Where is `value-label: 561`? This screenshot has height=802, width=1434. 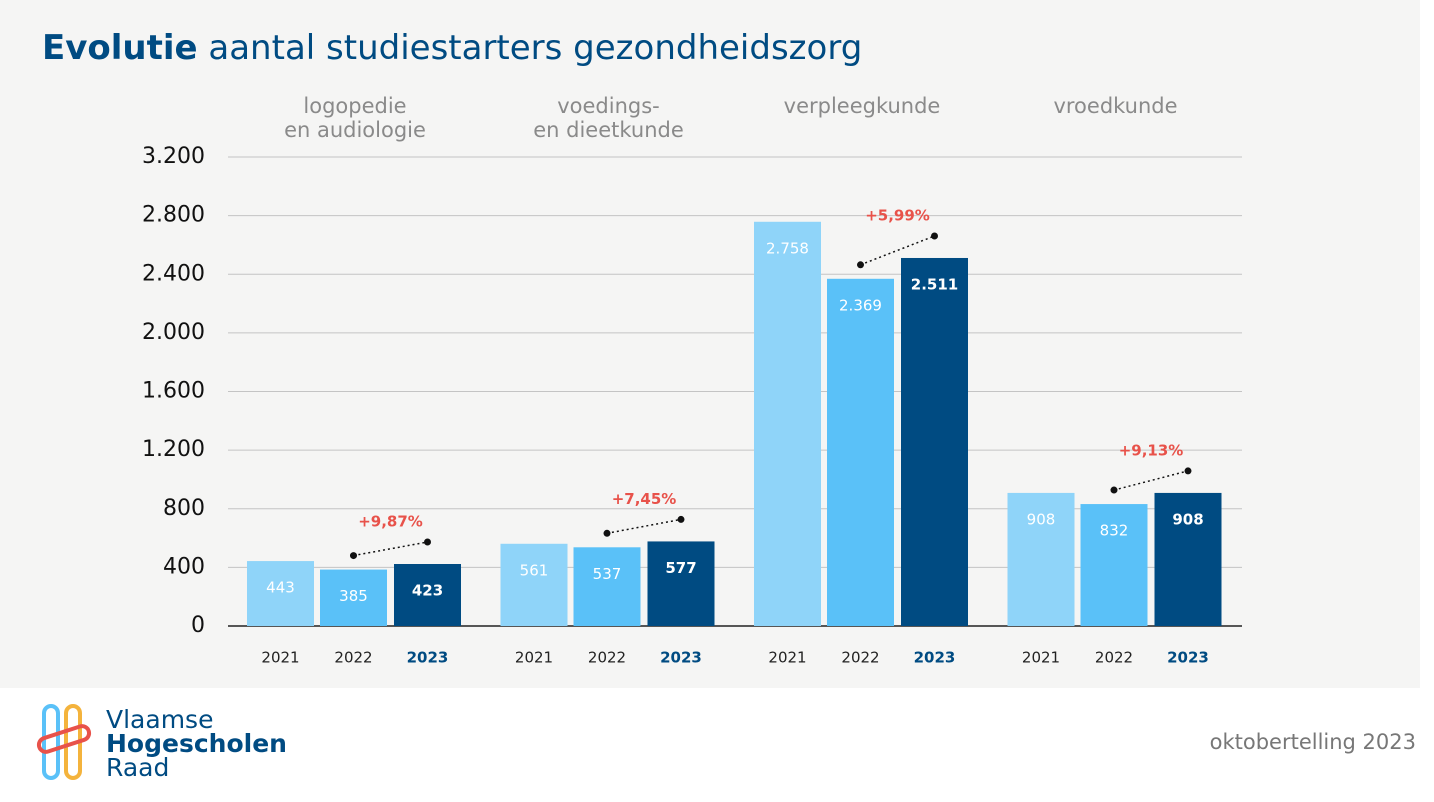 value-label: 561 is located at coordinates (534, 570).